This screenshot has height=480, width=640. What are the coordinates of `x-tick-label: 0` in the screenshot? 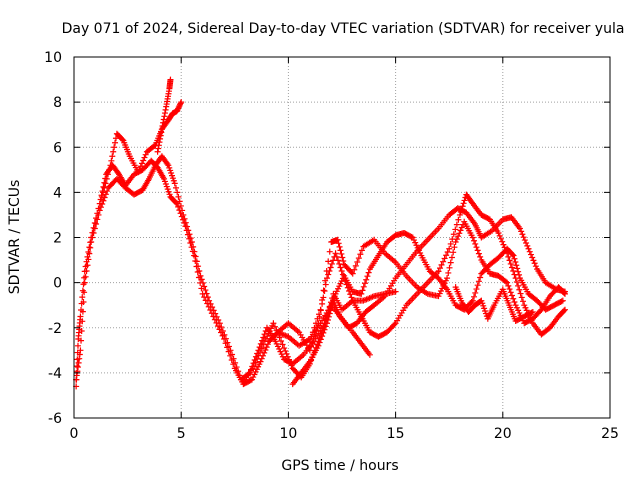 It's located at (74, 434).